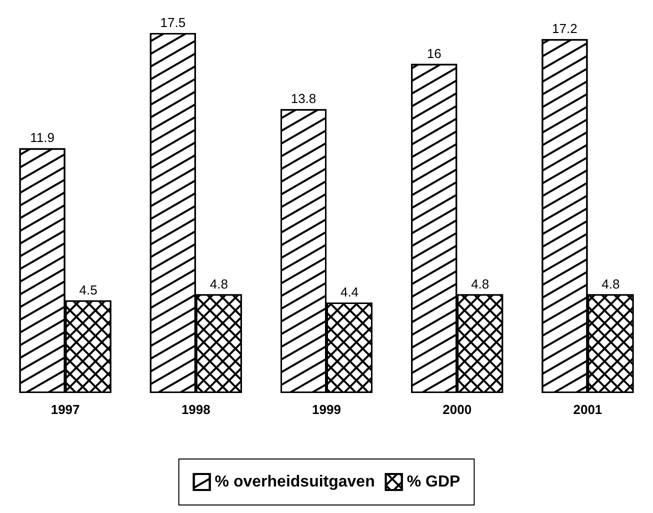  Describe the element at coordinates (433, 482) in the screenshot. I see `legend-label: % GDP` at that location.